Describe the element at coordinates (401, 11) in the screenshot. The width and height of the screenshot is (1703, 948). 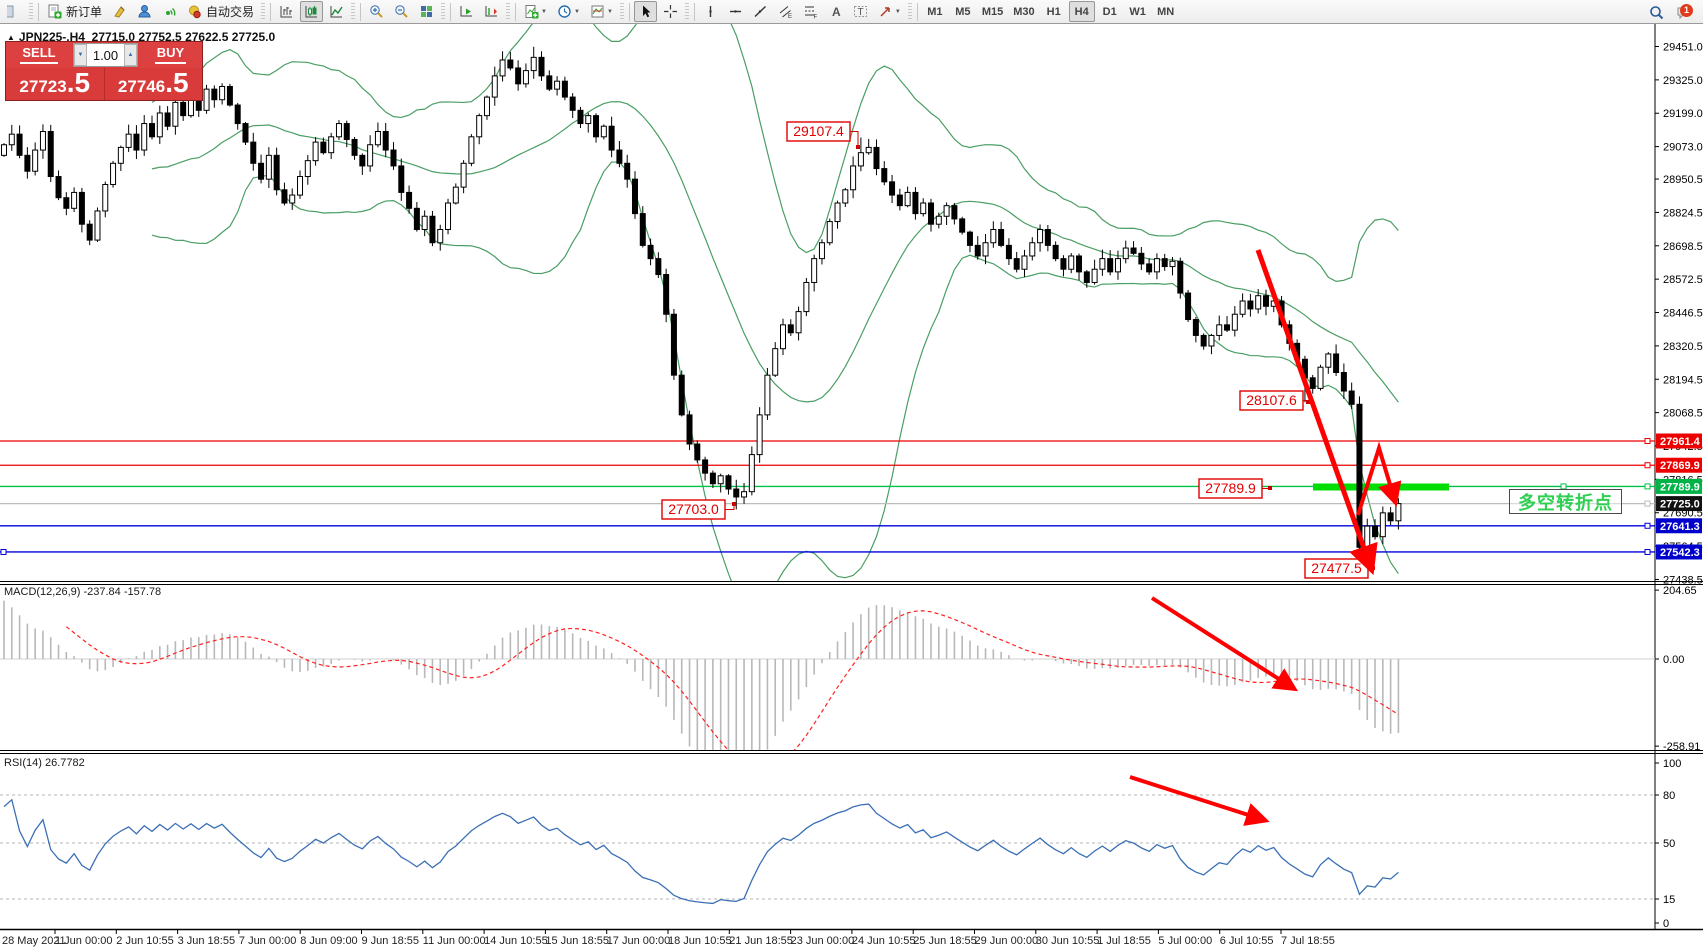
I see `zoom-out-button` at that location.